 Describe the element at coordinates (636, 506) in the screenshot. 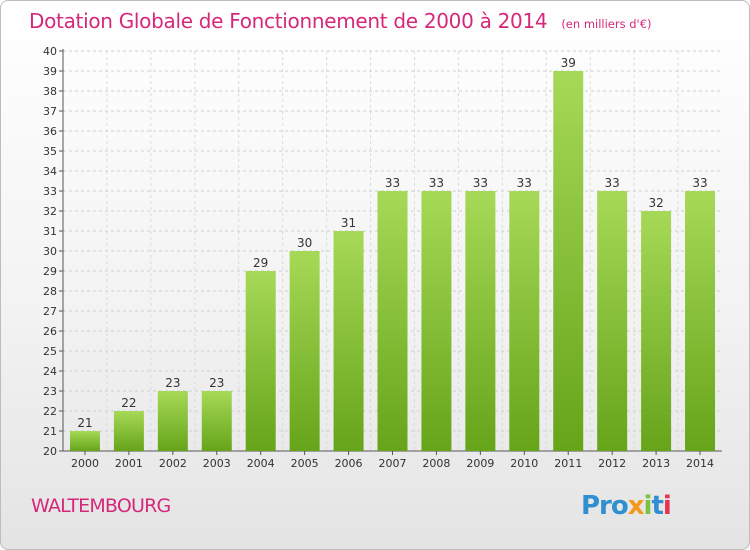

I see `logo-part-2: x` at that location.